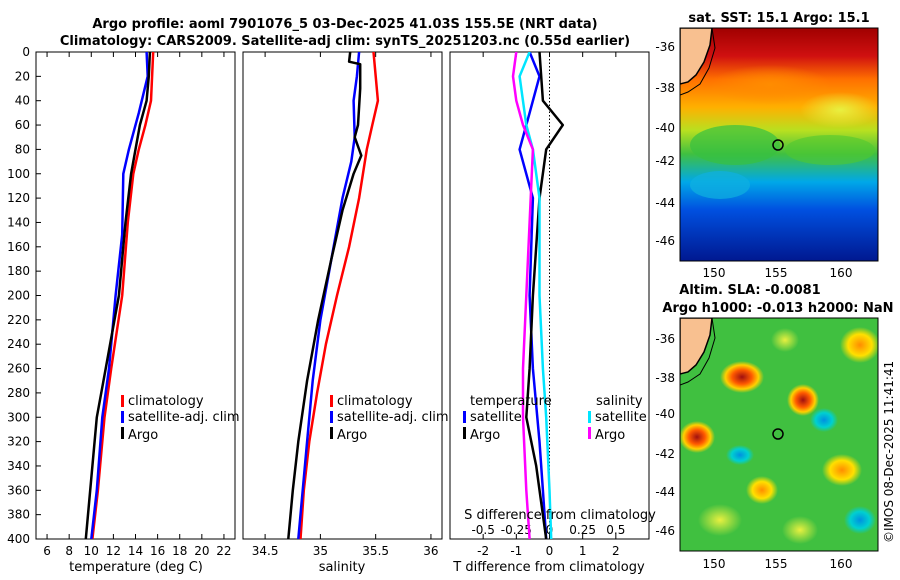 The width and height of the screenshot is (900, 580). Describe the element at coordinates (22, 149) in the screenshot. I see `y-tick-label: 80` at that location.